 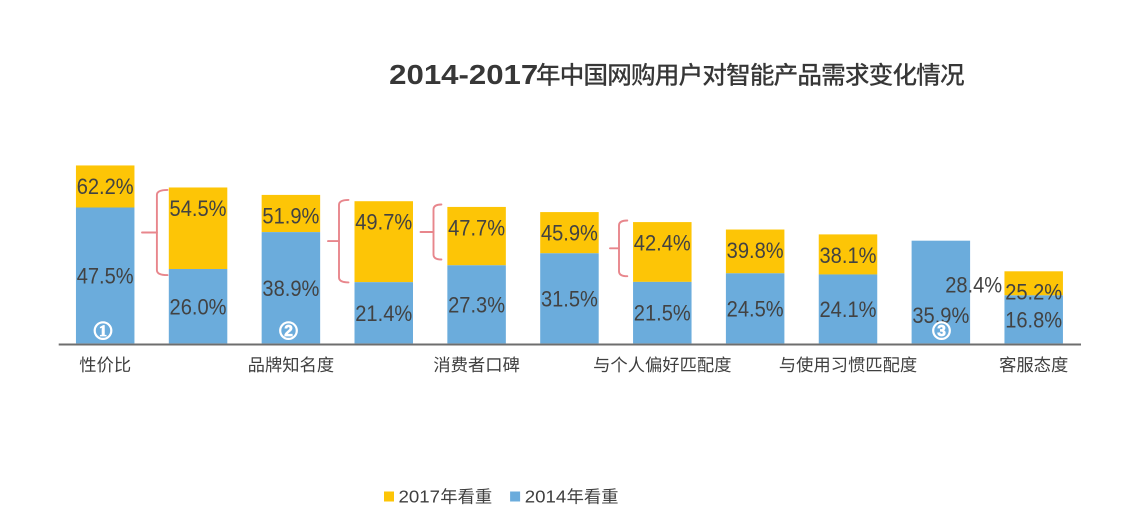 I want to click on svg-text: 42.4%, so click(x=662, y=242).